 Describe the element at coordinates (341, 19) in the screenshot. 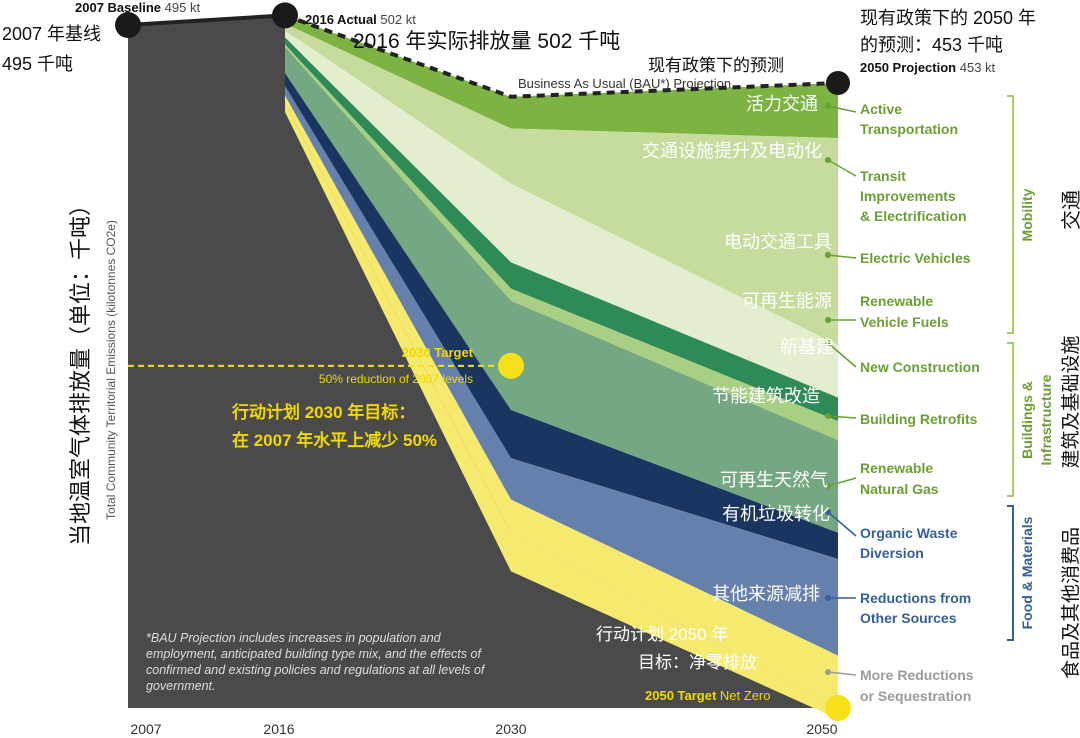

I see `actual-bold: 2016 Actual` at that location.